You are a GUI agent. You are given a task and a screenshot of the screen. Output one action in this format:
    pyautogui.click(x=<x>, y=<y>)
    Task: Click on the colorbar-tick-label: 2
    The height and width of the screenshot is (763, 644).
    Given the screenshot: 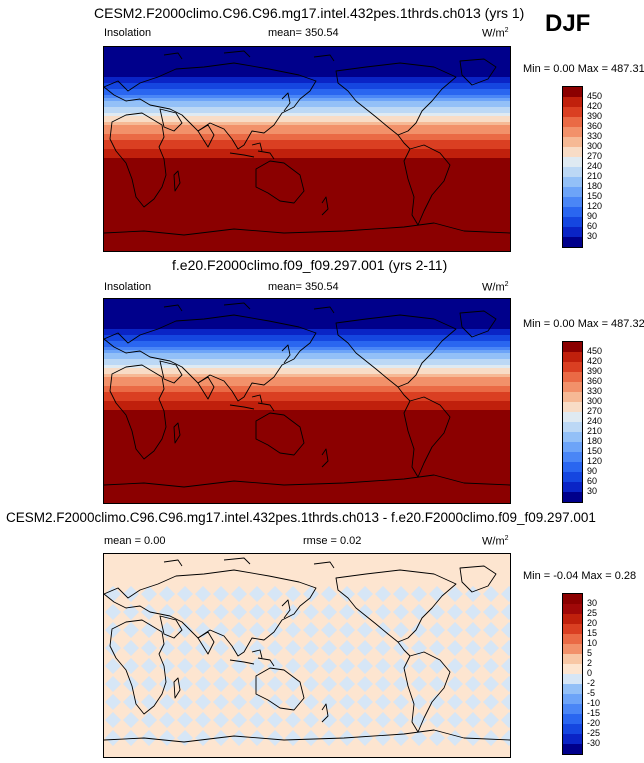 What is the action you would take?
    pyautogui.click(x=590, y=663)
    